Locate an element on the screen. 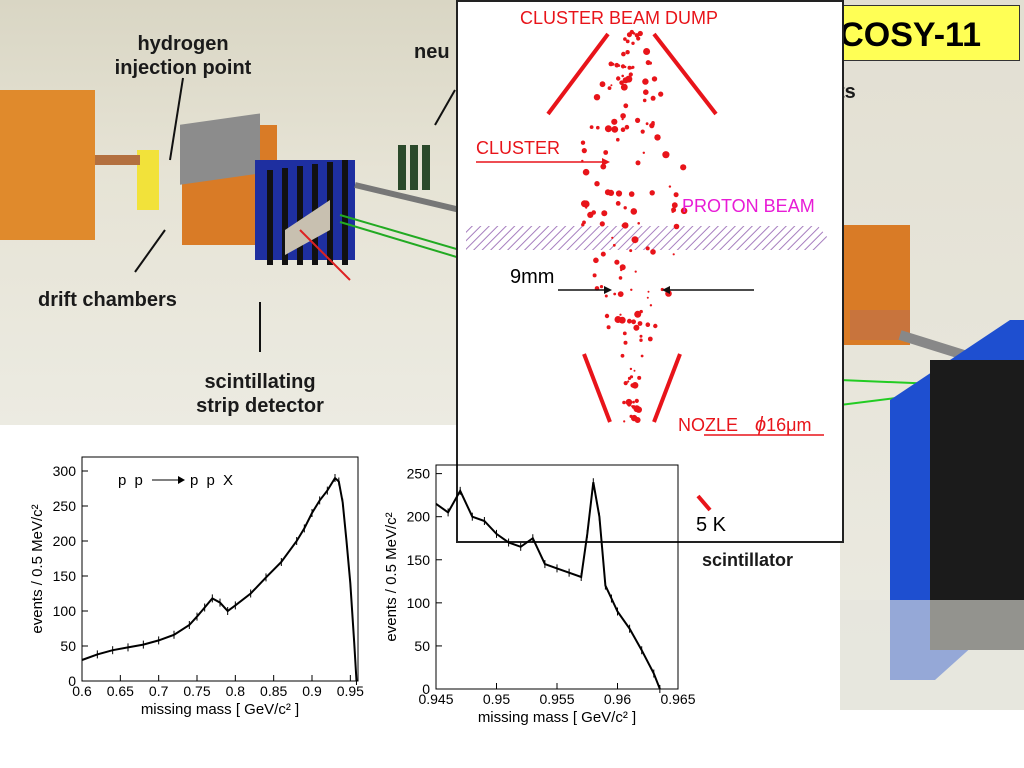 The height and width of the screenshot is (768, 1024). nozzle-cone-left is located at coordinates (597, 388).